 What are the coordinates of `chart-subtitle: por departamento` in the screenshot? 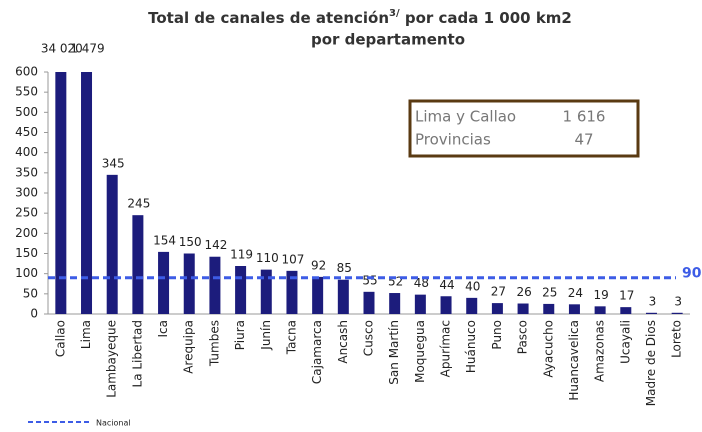 It's located at (388, 40).